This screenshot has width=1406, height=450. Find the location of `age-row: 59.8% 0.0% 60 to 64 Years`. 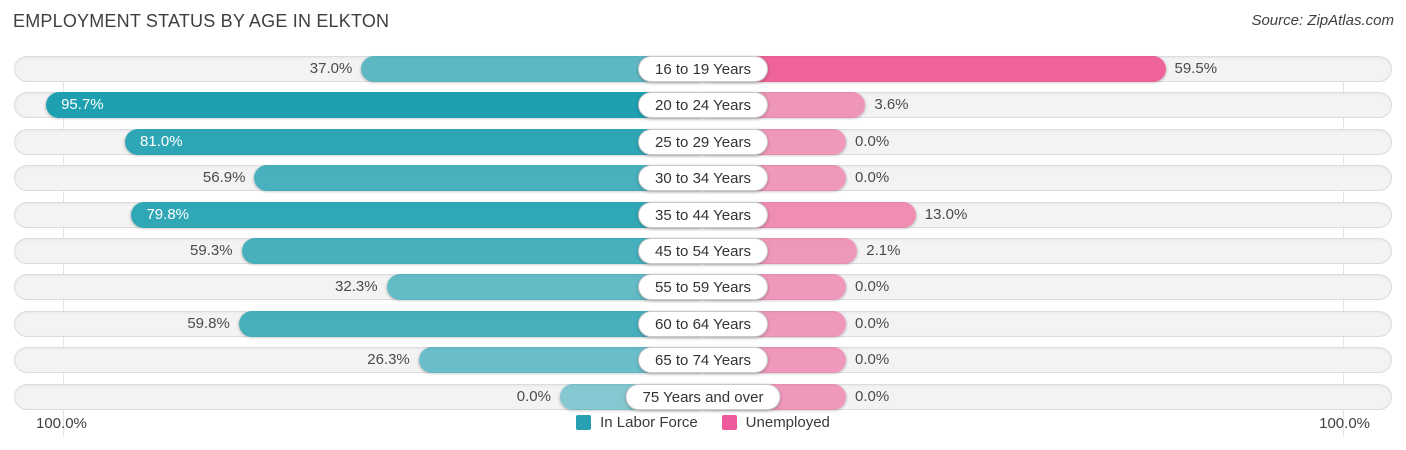

age-row: 59.8% 0.0% 60 to 64 Years is located at coordinates (703, 324).